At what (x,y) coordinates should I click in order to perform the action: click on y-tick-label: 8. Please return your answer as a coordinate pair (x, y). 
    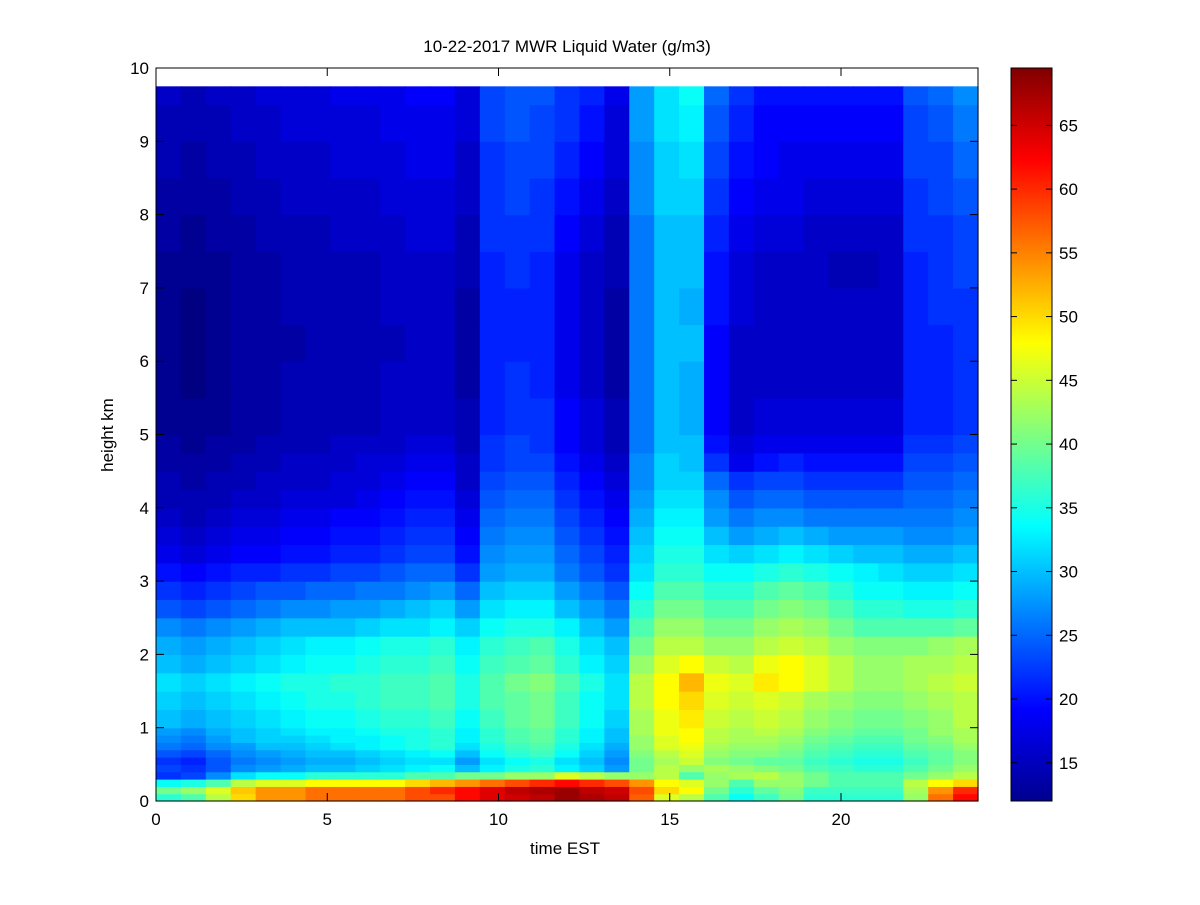
    Looking at the image, I should click on (144, 215).